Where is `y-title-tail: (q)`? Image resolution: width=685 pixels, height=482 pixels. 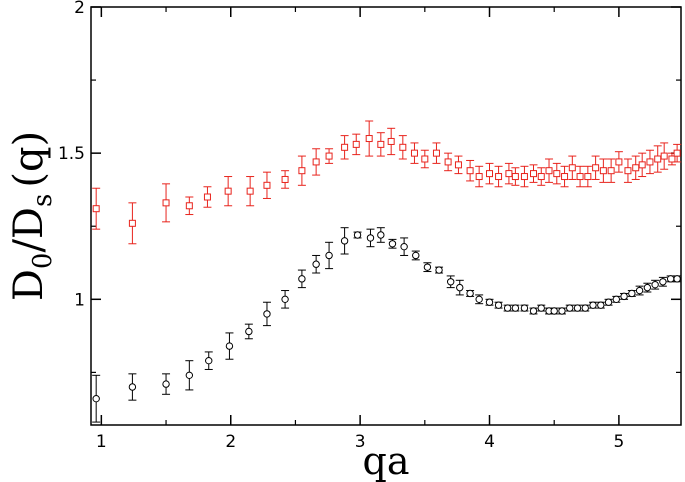 y-title-tail: (q) is located at coordinates (29, 159).